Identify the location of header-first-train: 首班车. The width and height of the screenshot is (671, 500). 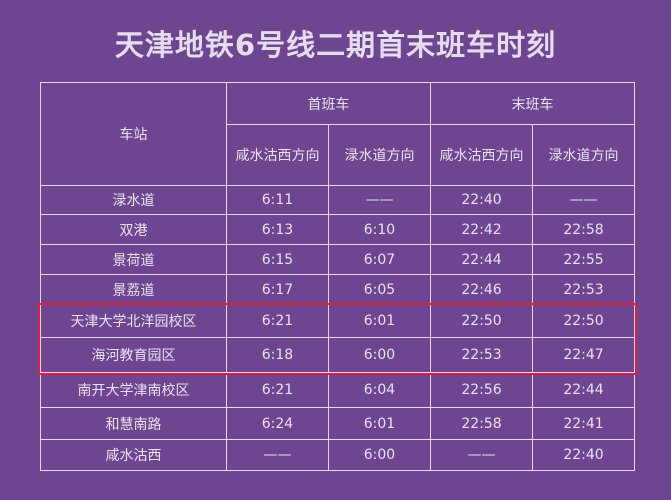
(328, 103).